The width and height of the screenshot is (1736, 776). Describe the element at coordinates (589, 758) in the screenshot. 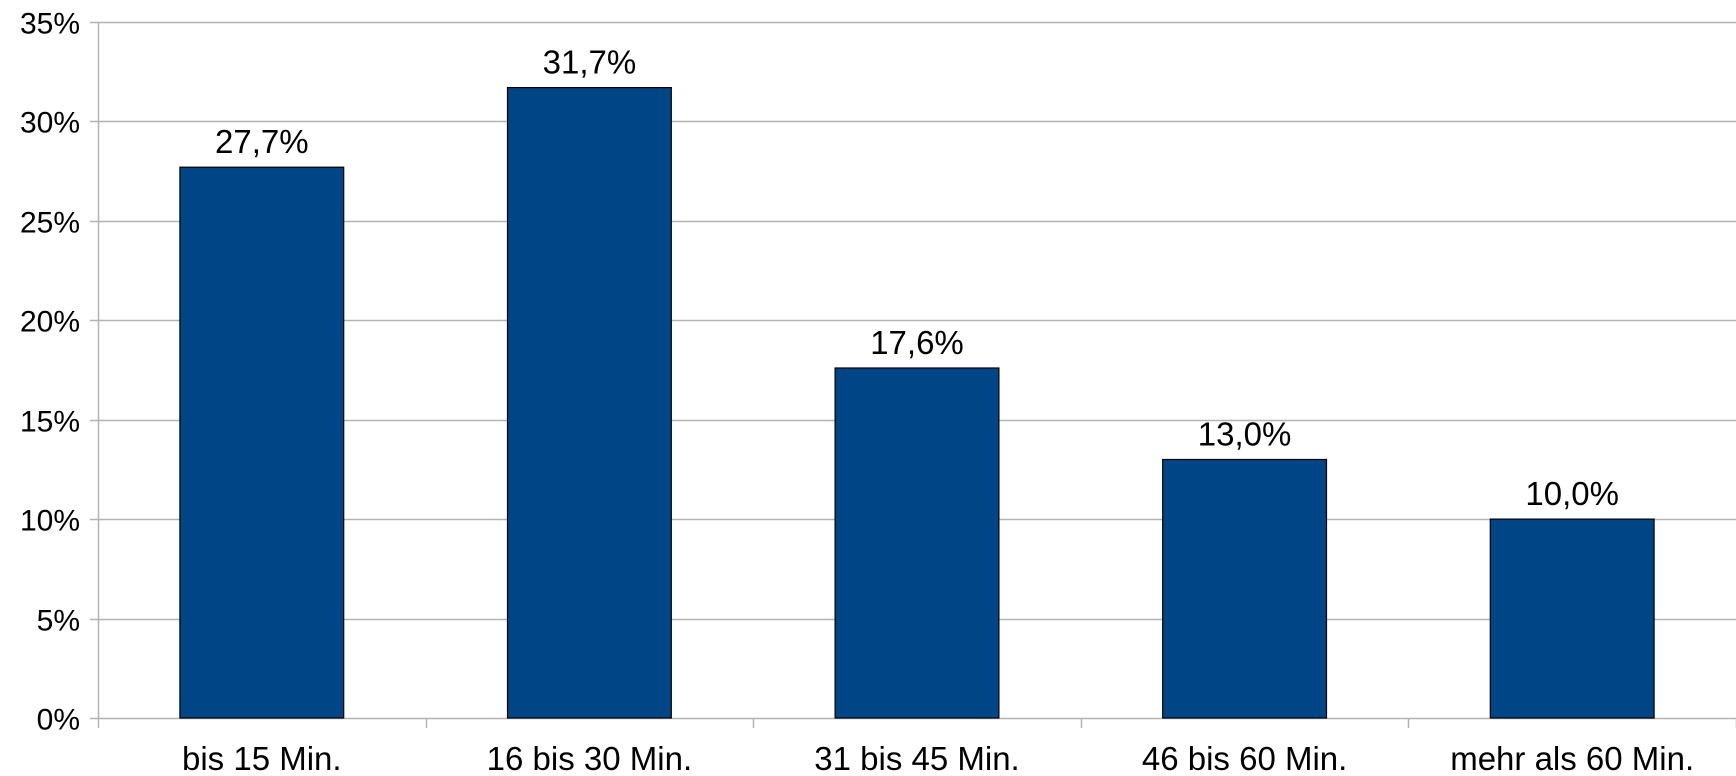

I see `x-category-label: 16 bis 30 Min.` at that location.